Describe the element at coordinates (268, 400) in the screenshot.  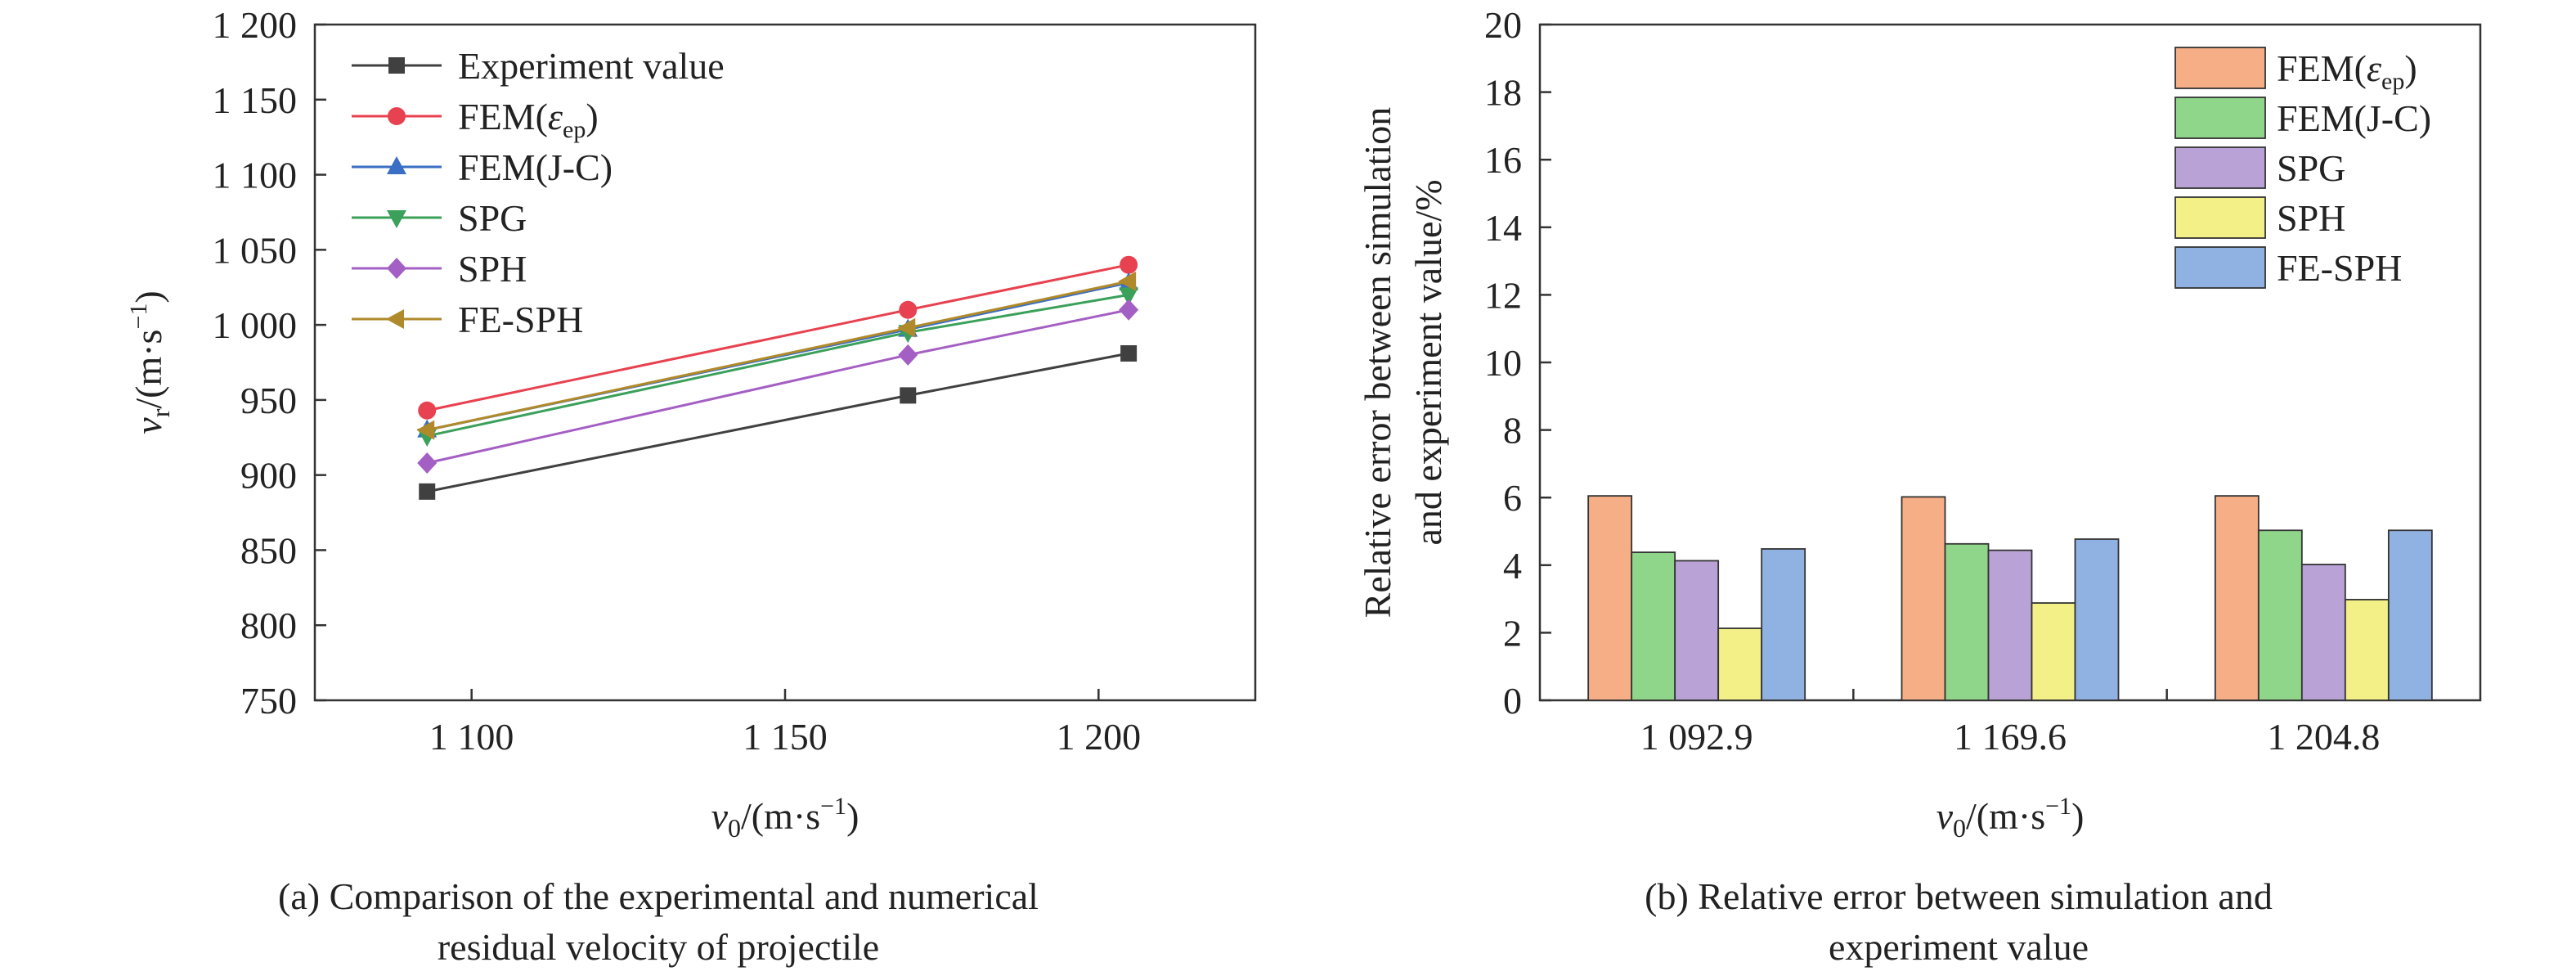
I see `y-tick-label: 950` at that location.